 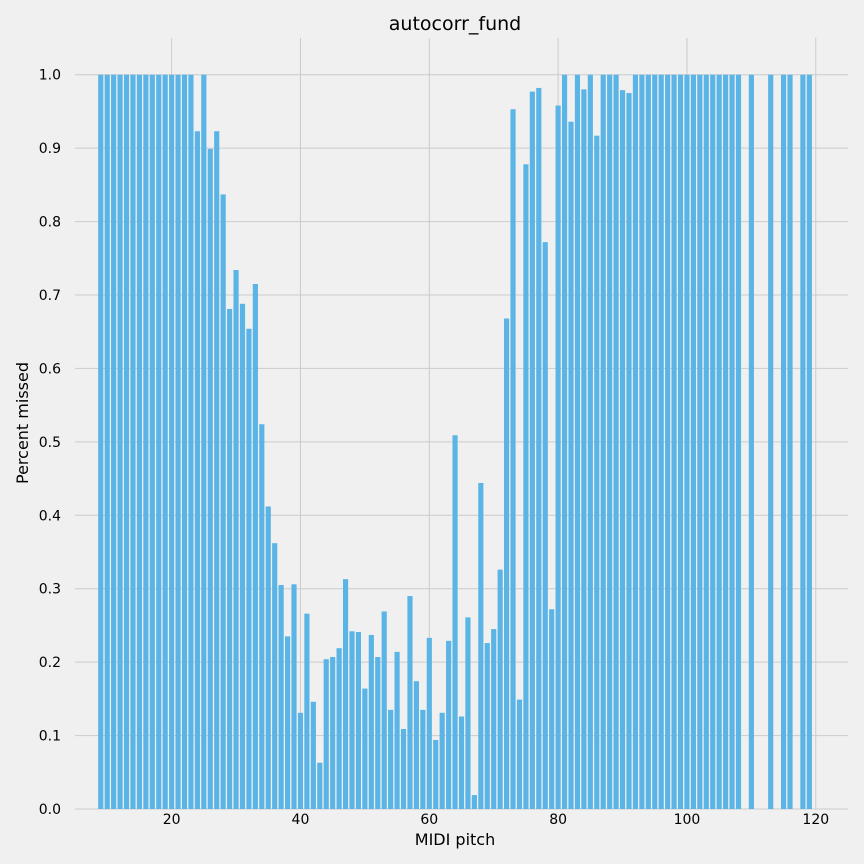 I want to click on x-axis-ticks: 20 40 60 80 100 120, so click(x=496, y=820).